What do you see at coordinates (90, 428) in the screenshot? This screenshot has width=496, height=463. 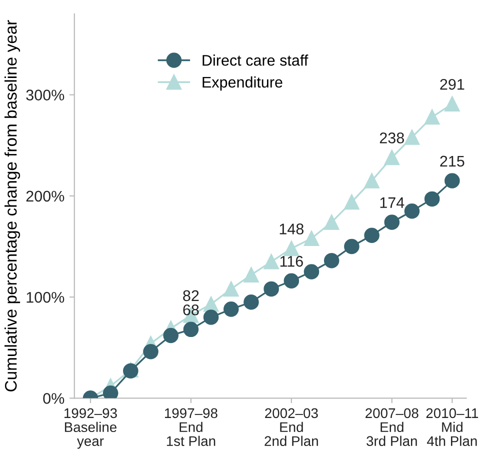 I see `x-tick-label: 1992–93 Baseline year` at bounding box center [90, 428].